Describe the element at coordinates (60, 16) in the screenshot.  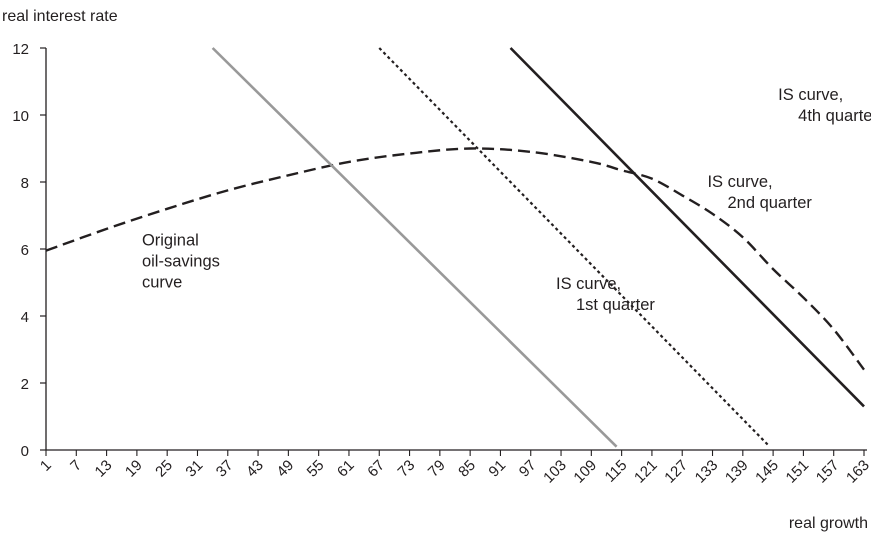
I see `y-axis-label: real interest rate` at that location.